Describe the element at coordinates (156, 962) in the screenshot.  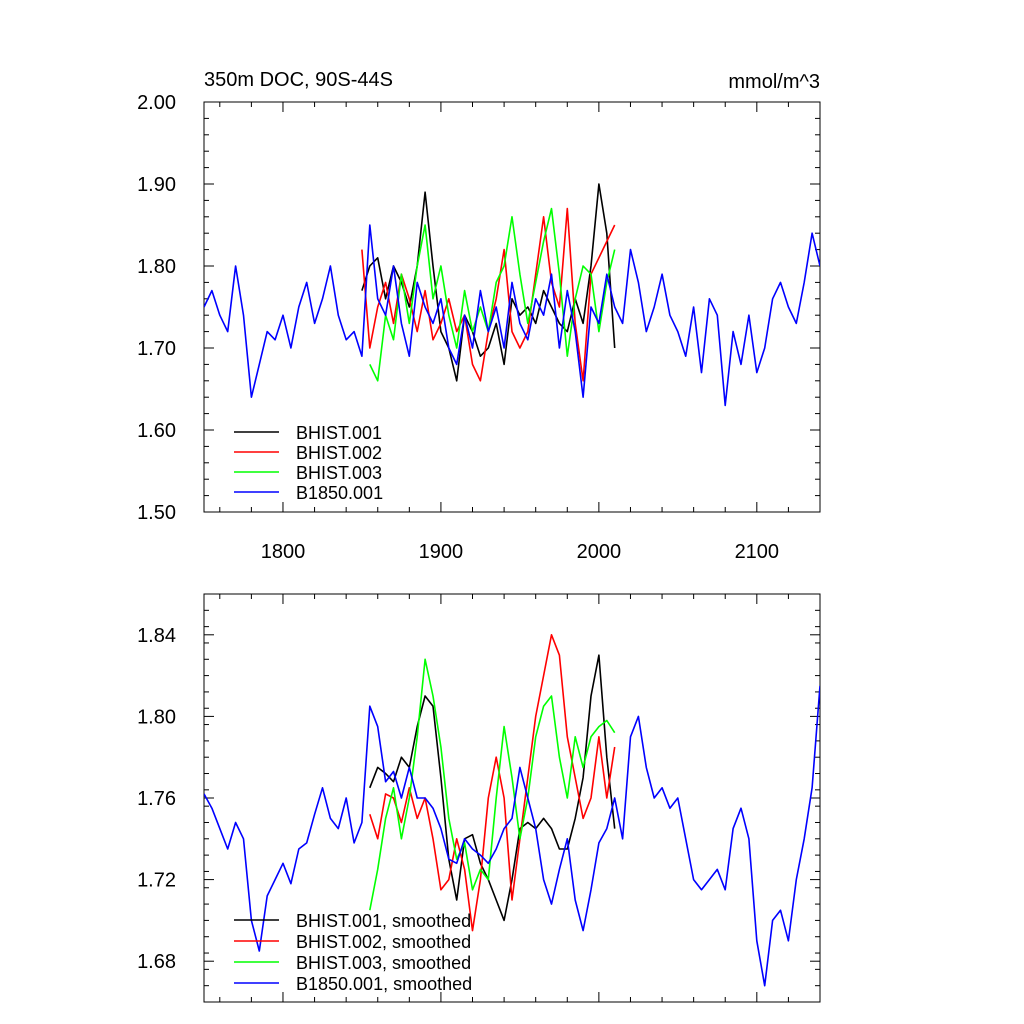
I see `y-tick-label: 1.68` at that location.